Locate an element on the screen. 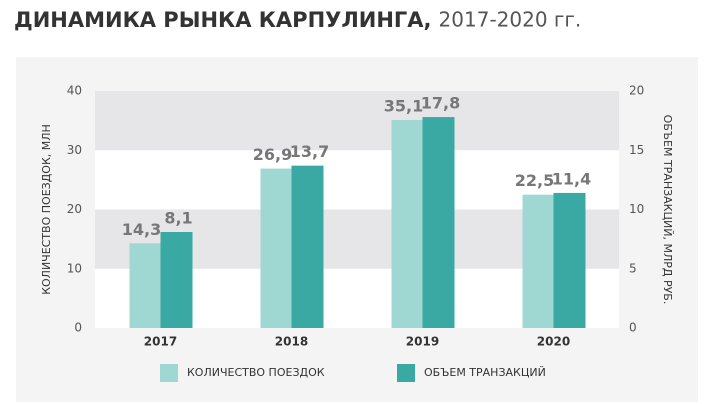 The width and height of the screenshot is (711, 404). value-label: 26,9 is located at coordinates (272, 154).